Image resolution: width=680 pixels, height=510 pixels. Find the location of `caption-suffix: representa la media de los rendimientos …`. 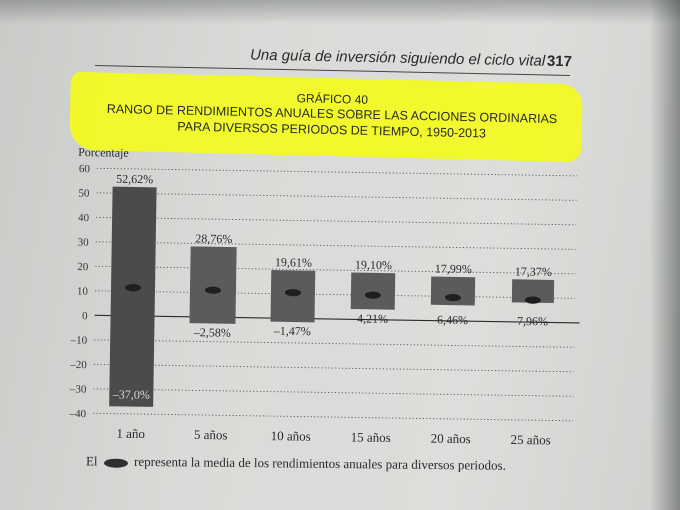

caption-suffix: representa la media de los rendimientos … is located at coordinates (320, 463).